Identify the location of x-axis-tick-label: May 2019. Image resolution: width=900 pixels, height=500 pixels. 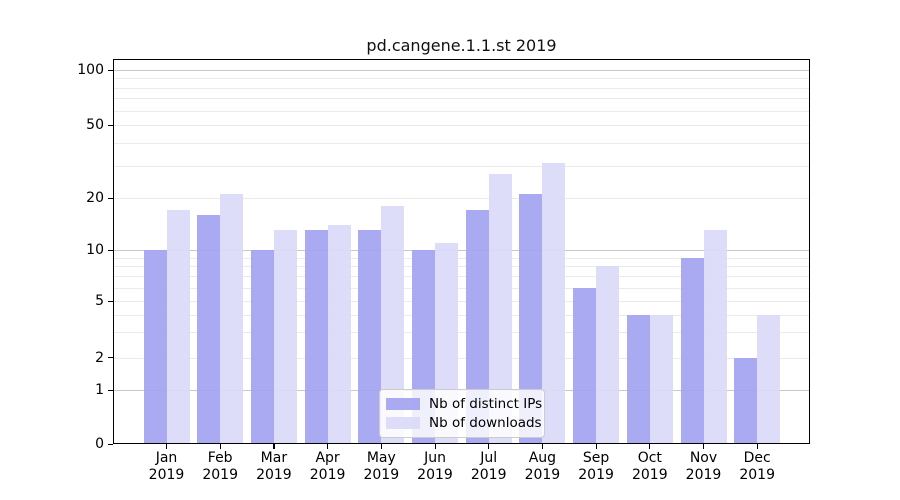
(381, 466).